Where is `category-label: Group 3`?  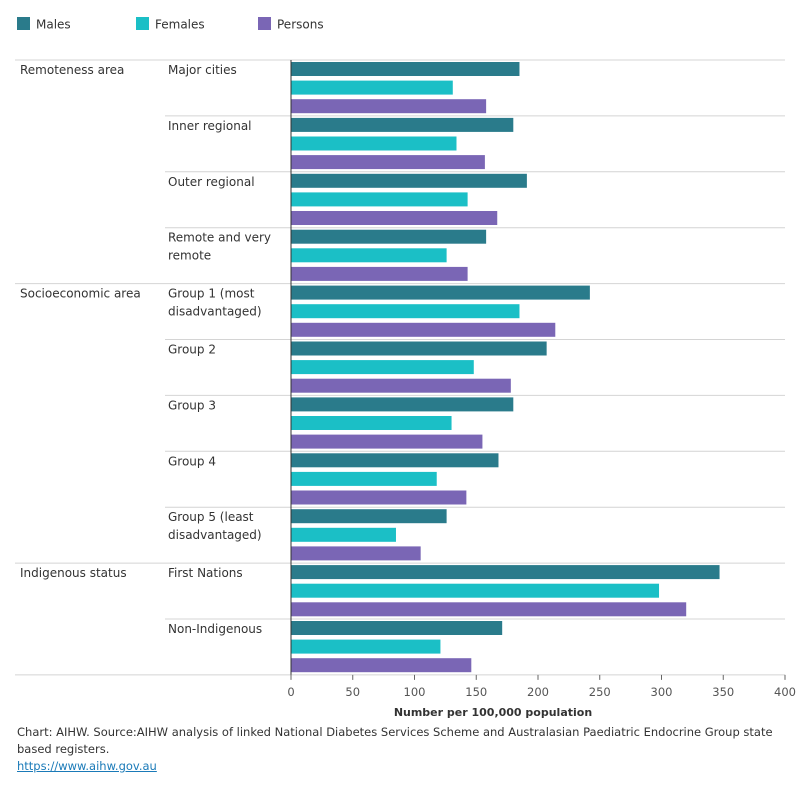 category-label: Group 3 is located at coordinates (192, 405).